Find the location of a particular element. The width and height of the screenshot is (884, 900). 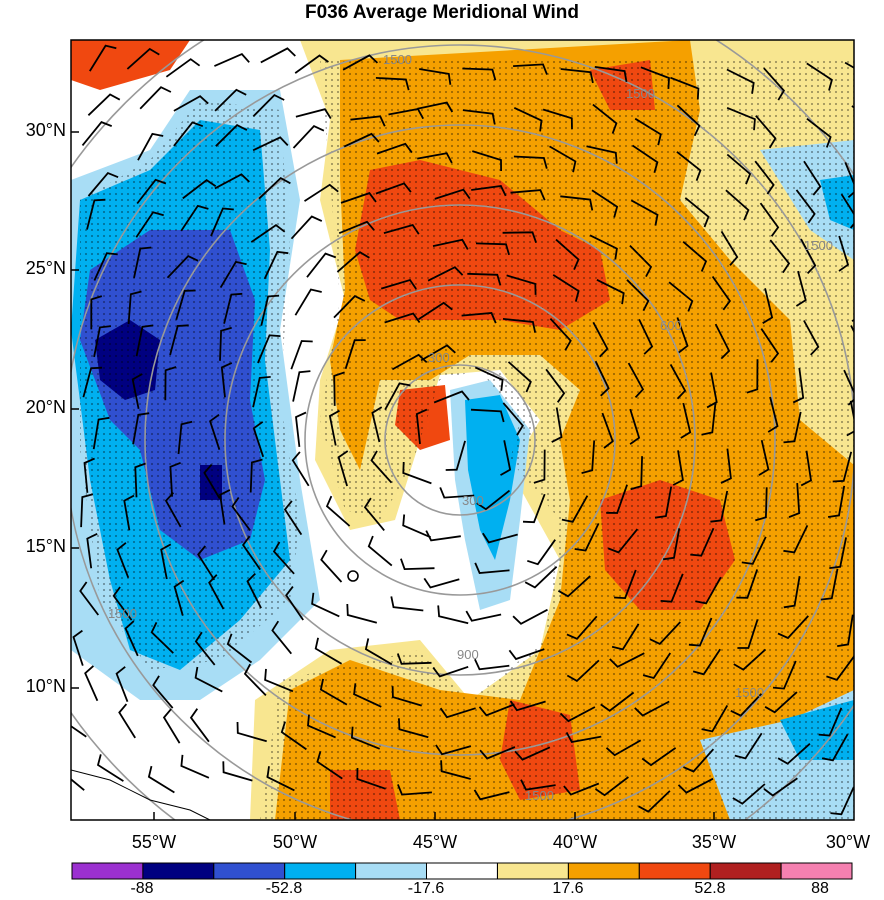

latitude-label: 15°N is located at coordinates (45, 546).